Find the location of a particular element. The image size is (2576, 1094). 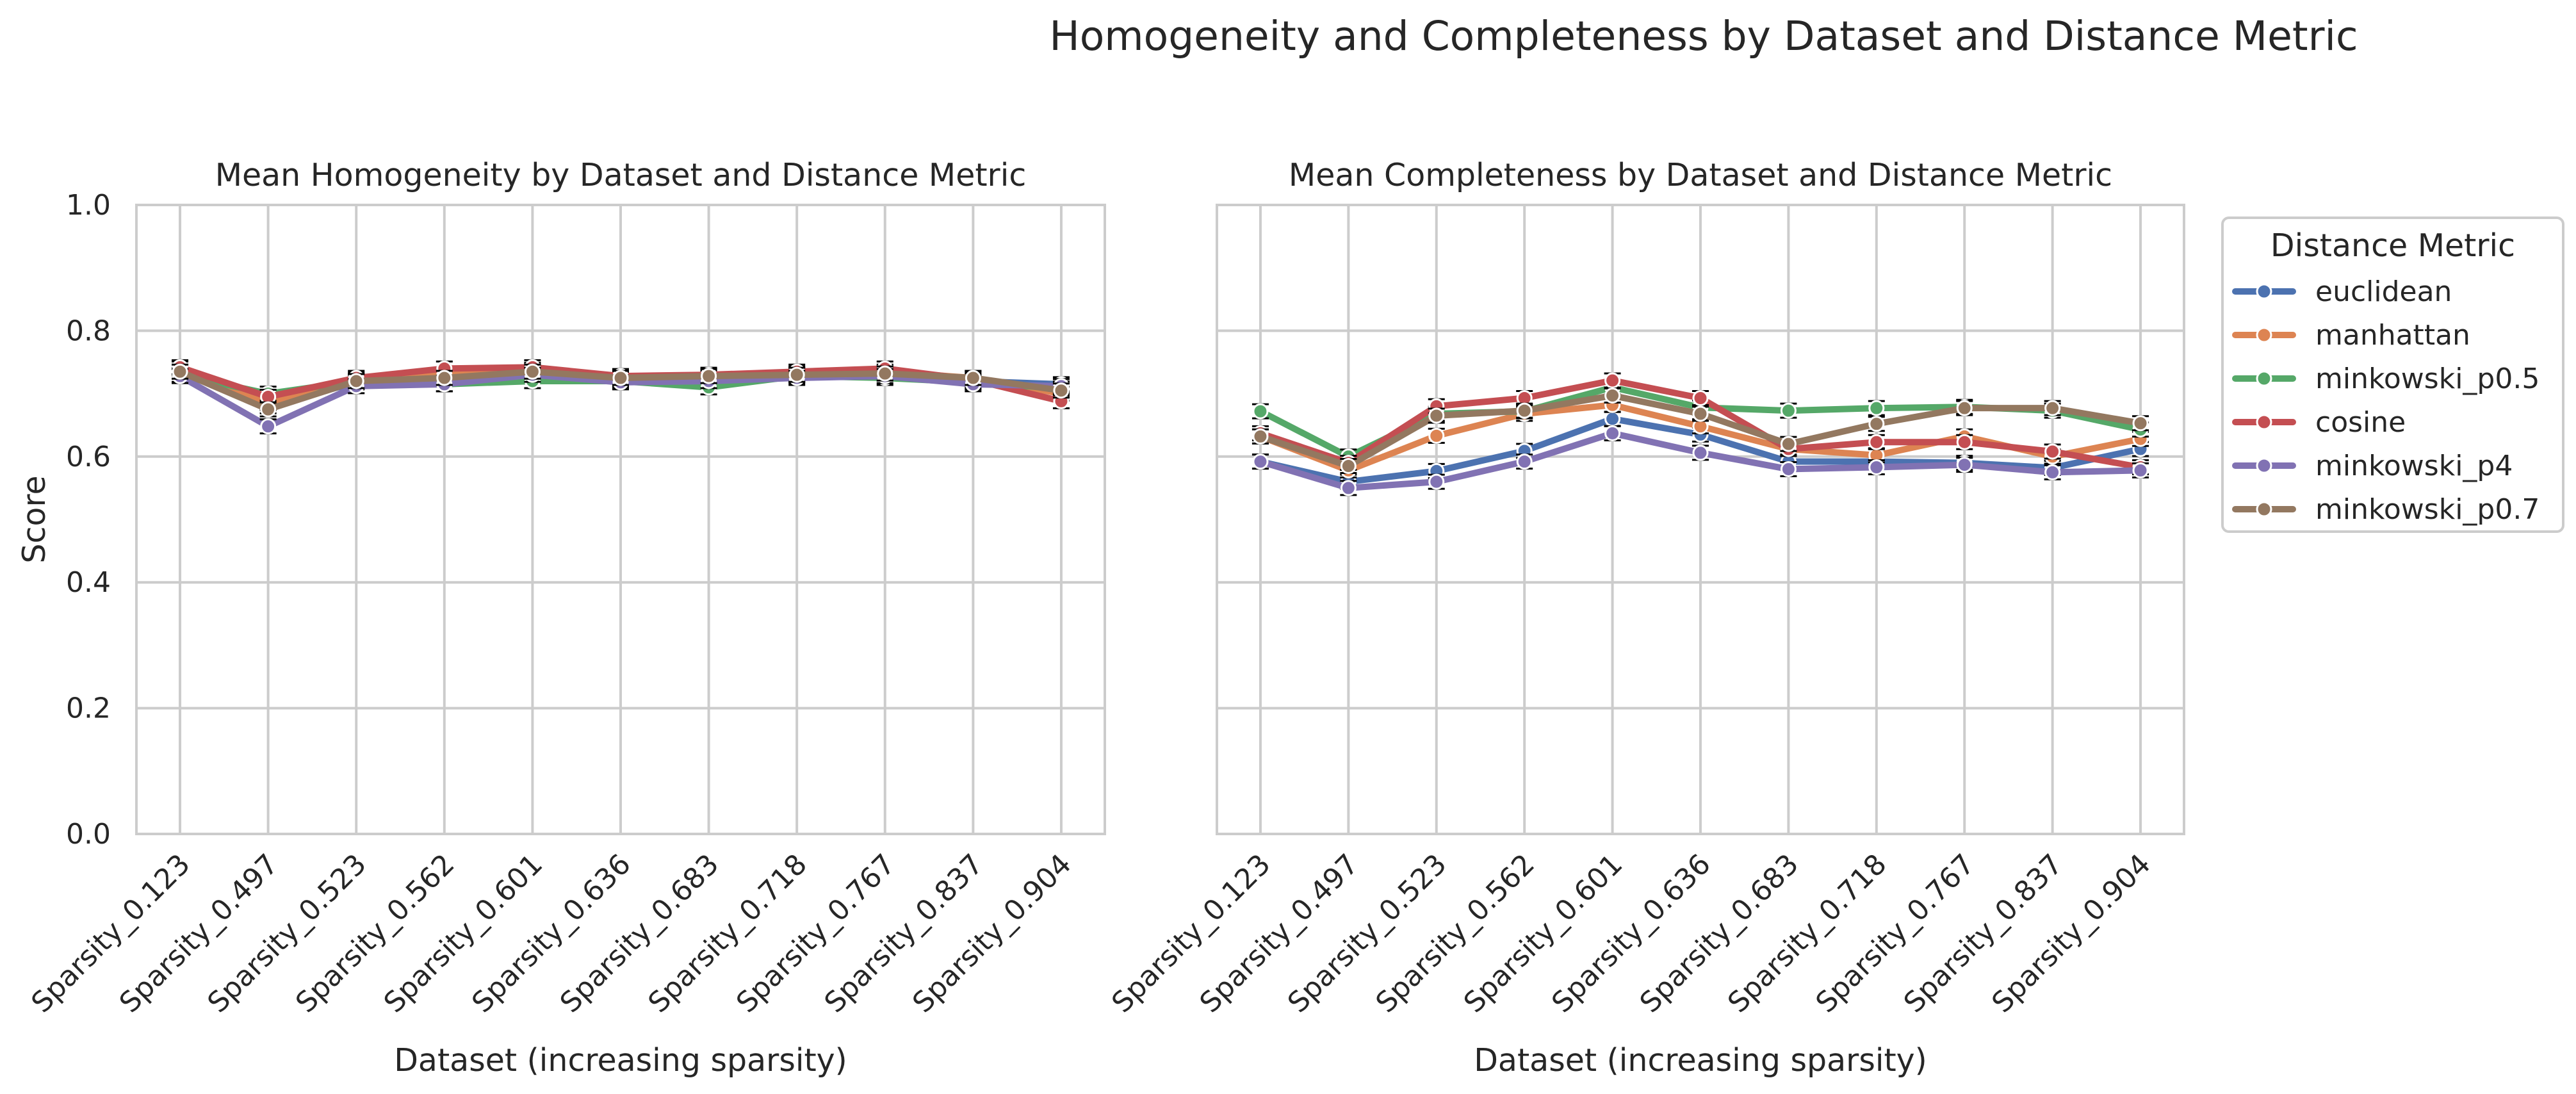

legend-label: euclidean is located at coordinates (2383, 292).